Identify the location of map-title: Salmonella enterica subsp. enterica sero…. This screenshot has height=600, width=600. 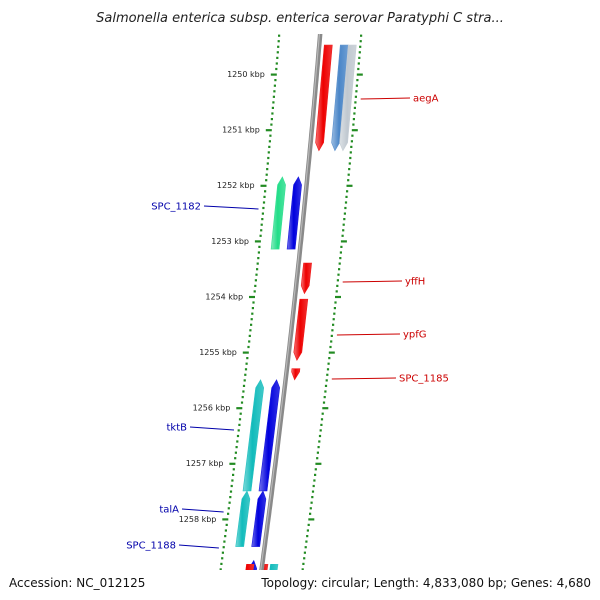
(300, 18).